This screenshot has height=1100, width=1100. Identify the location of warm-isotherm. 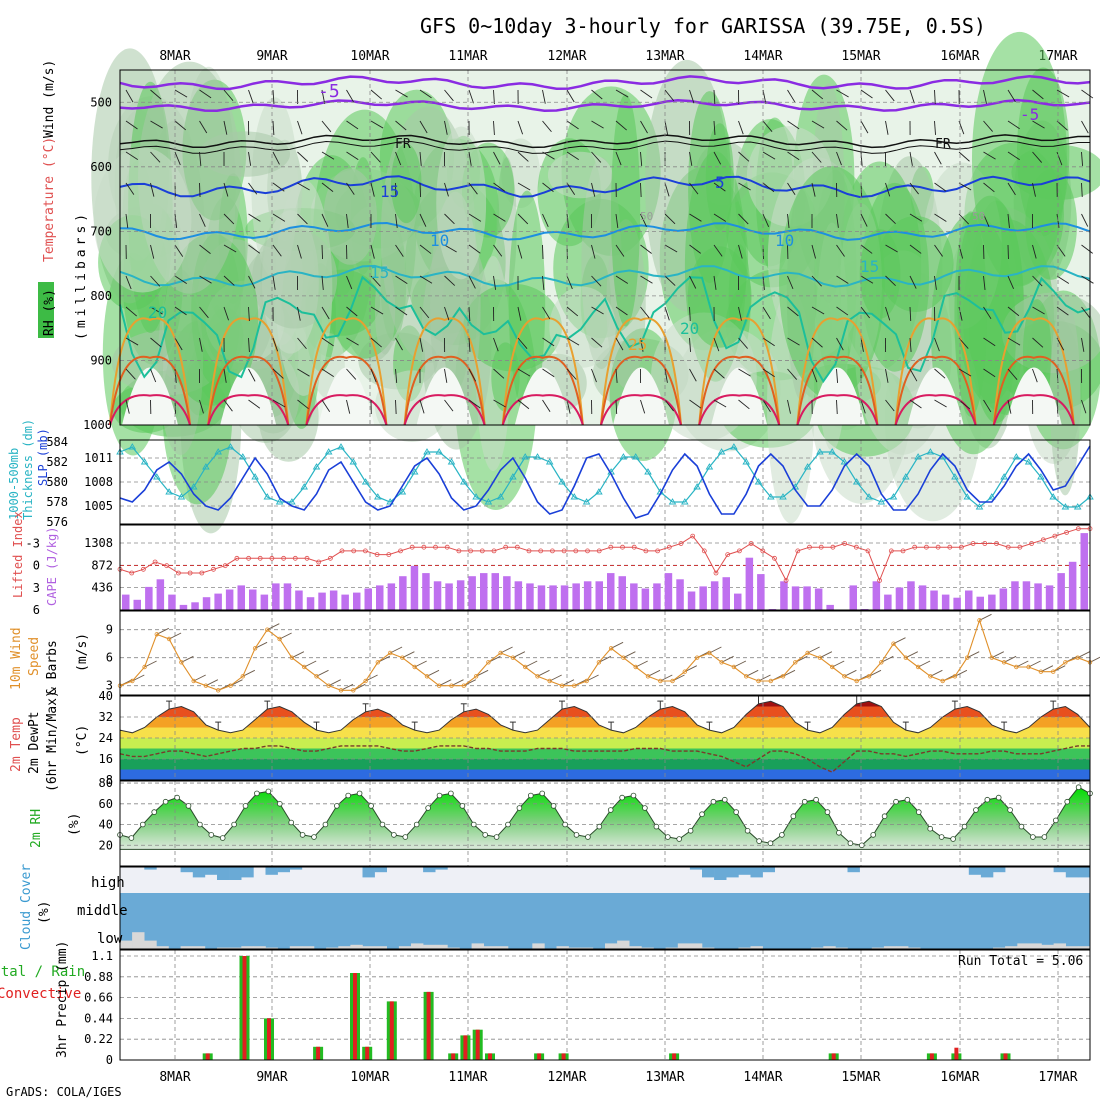
(150, 390).